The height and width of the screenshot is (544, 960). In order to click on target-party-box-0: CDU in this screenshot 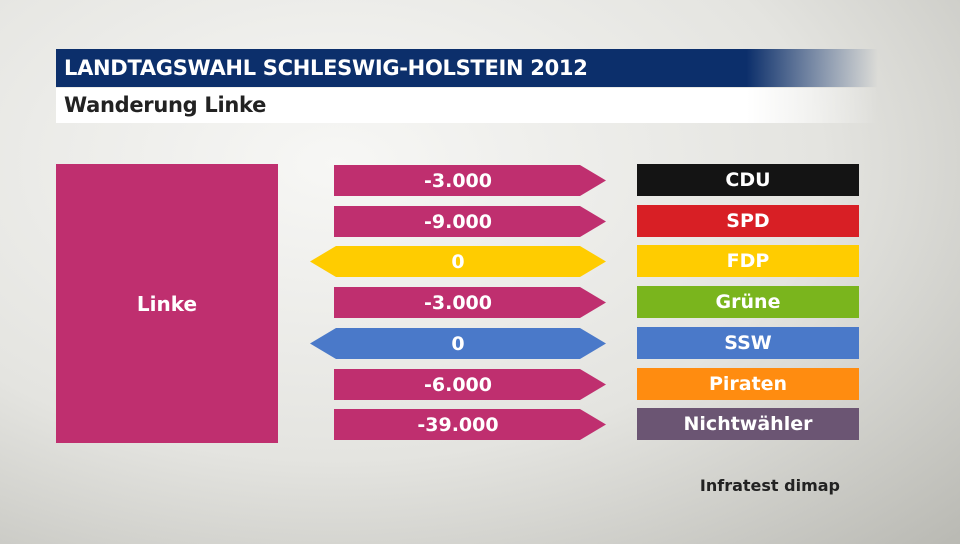, I will do `click(748, 180)`.